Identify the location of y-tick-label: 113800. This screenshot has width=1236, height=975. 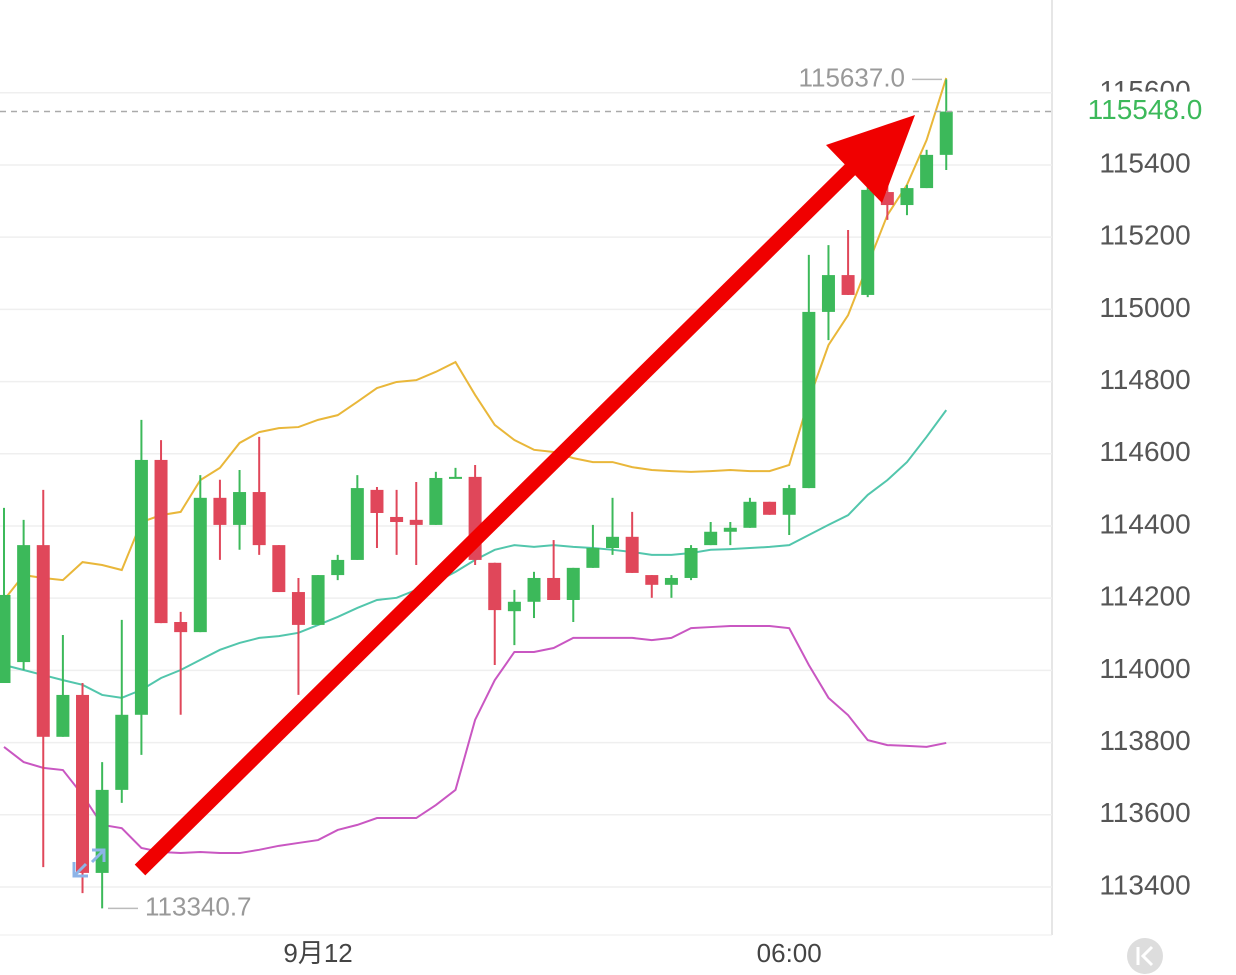
(1144, 740).